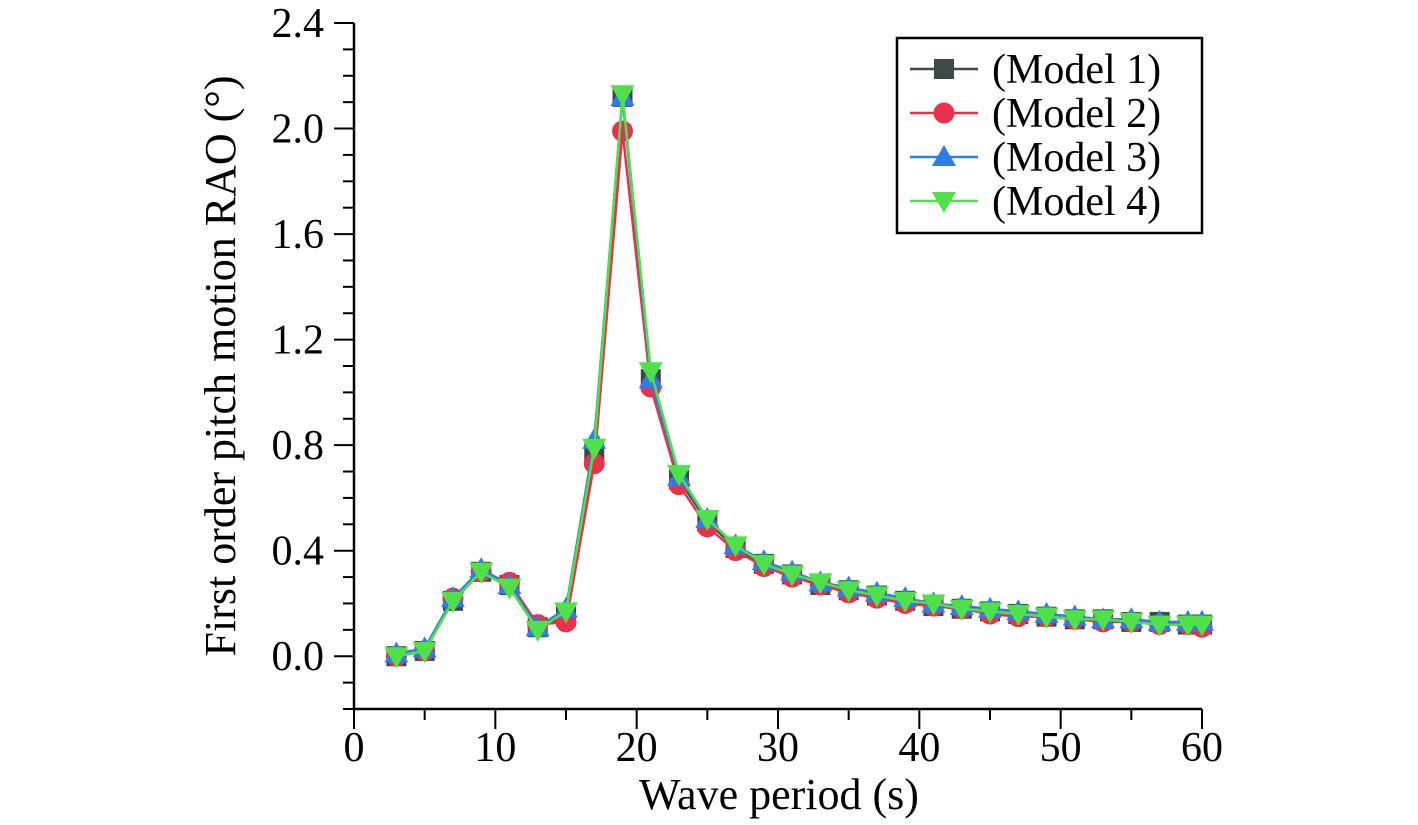 The height and width of the screenshot is (825, 1418). I want to click on x-axis-label: Wave period (s), so click(779, 794).